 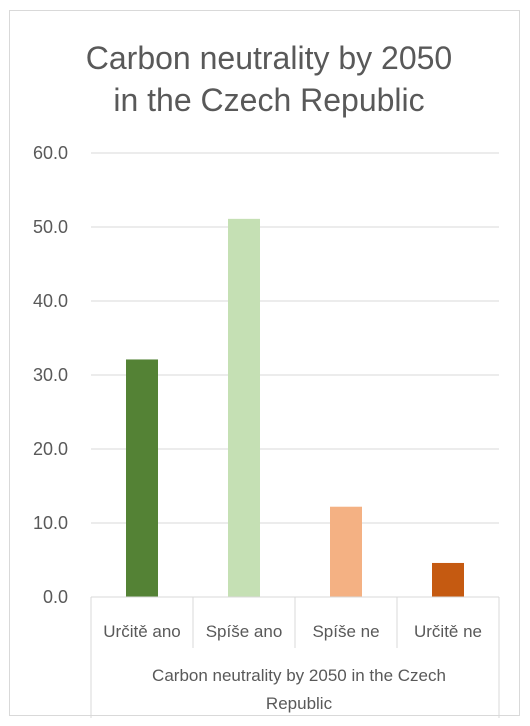 I want to click on chart-title-line-2: in the Czech Republic, so click(x=268, y=100).